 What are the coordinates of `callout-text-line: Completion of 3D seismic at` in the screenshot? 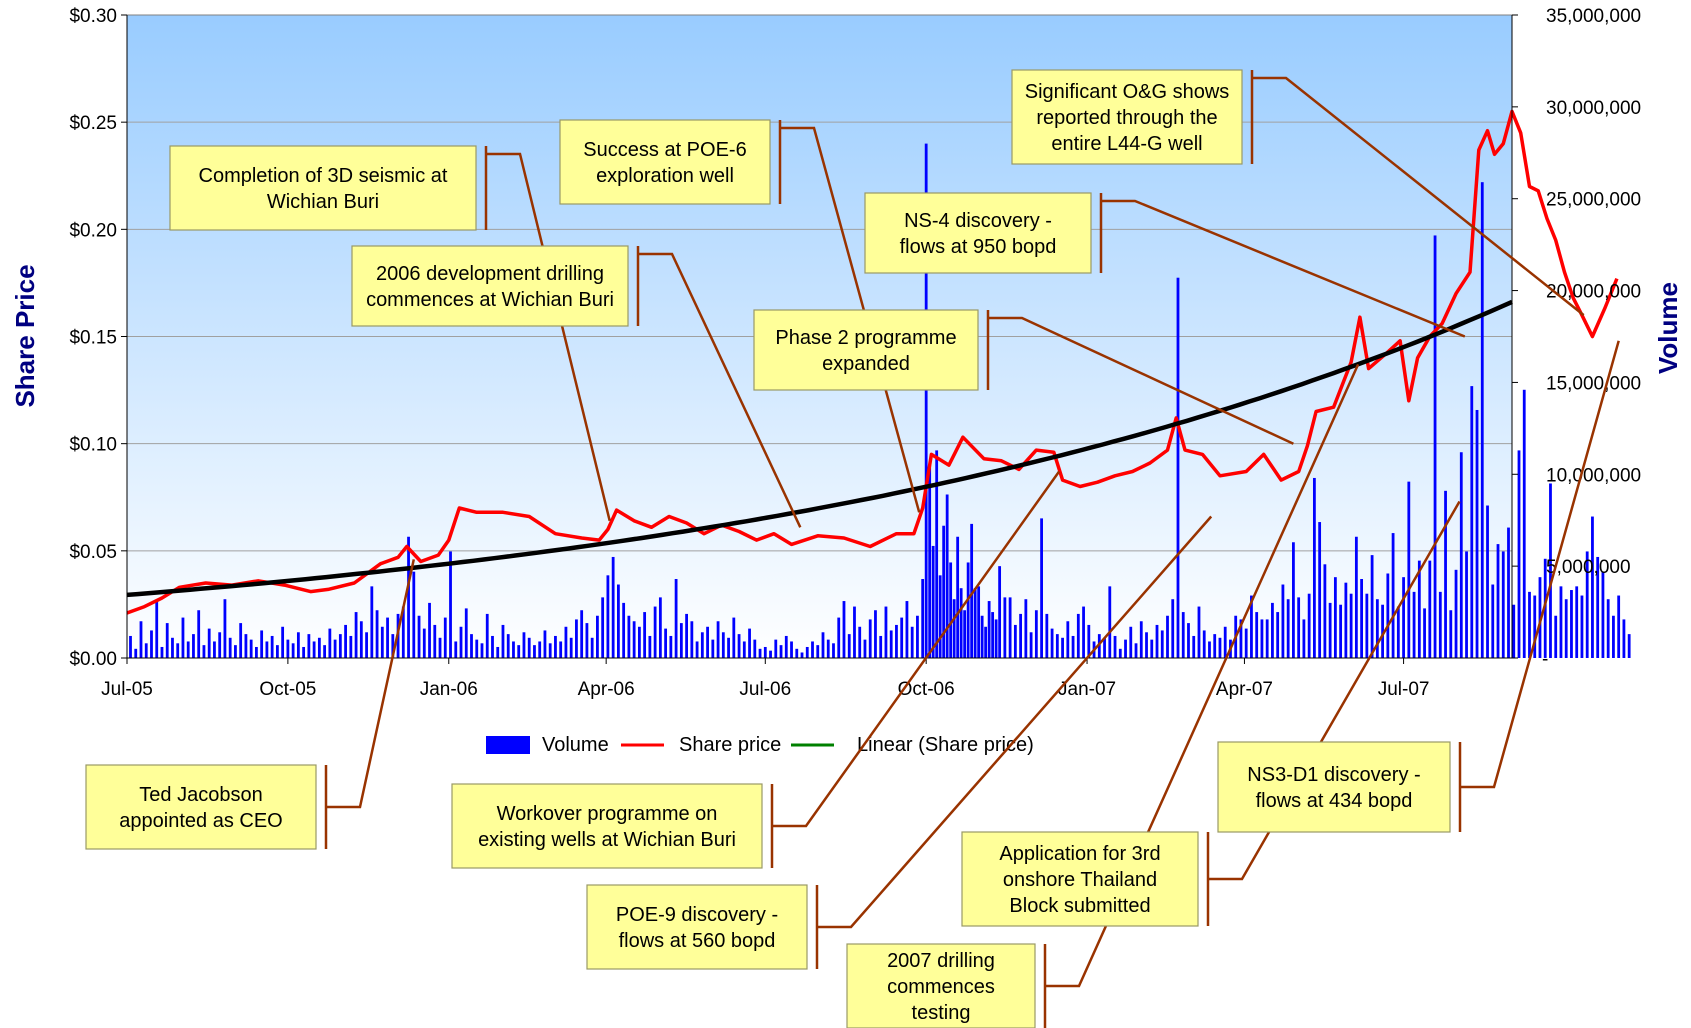 It's located at (323, 176).